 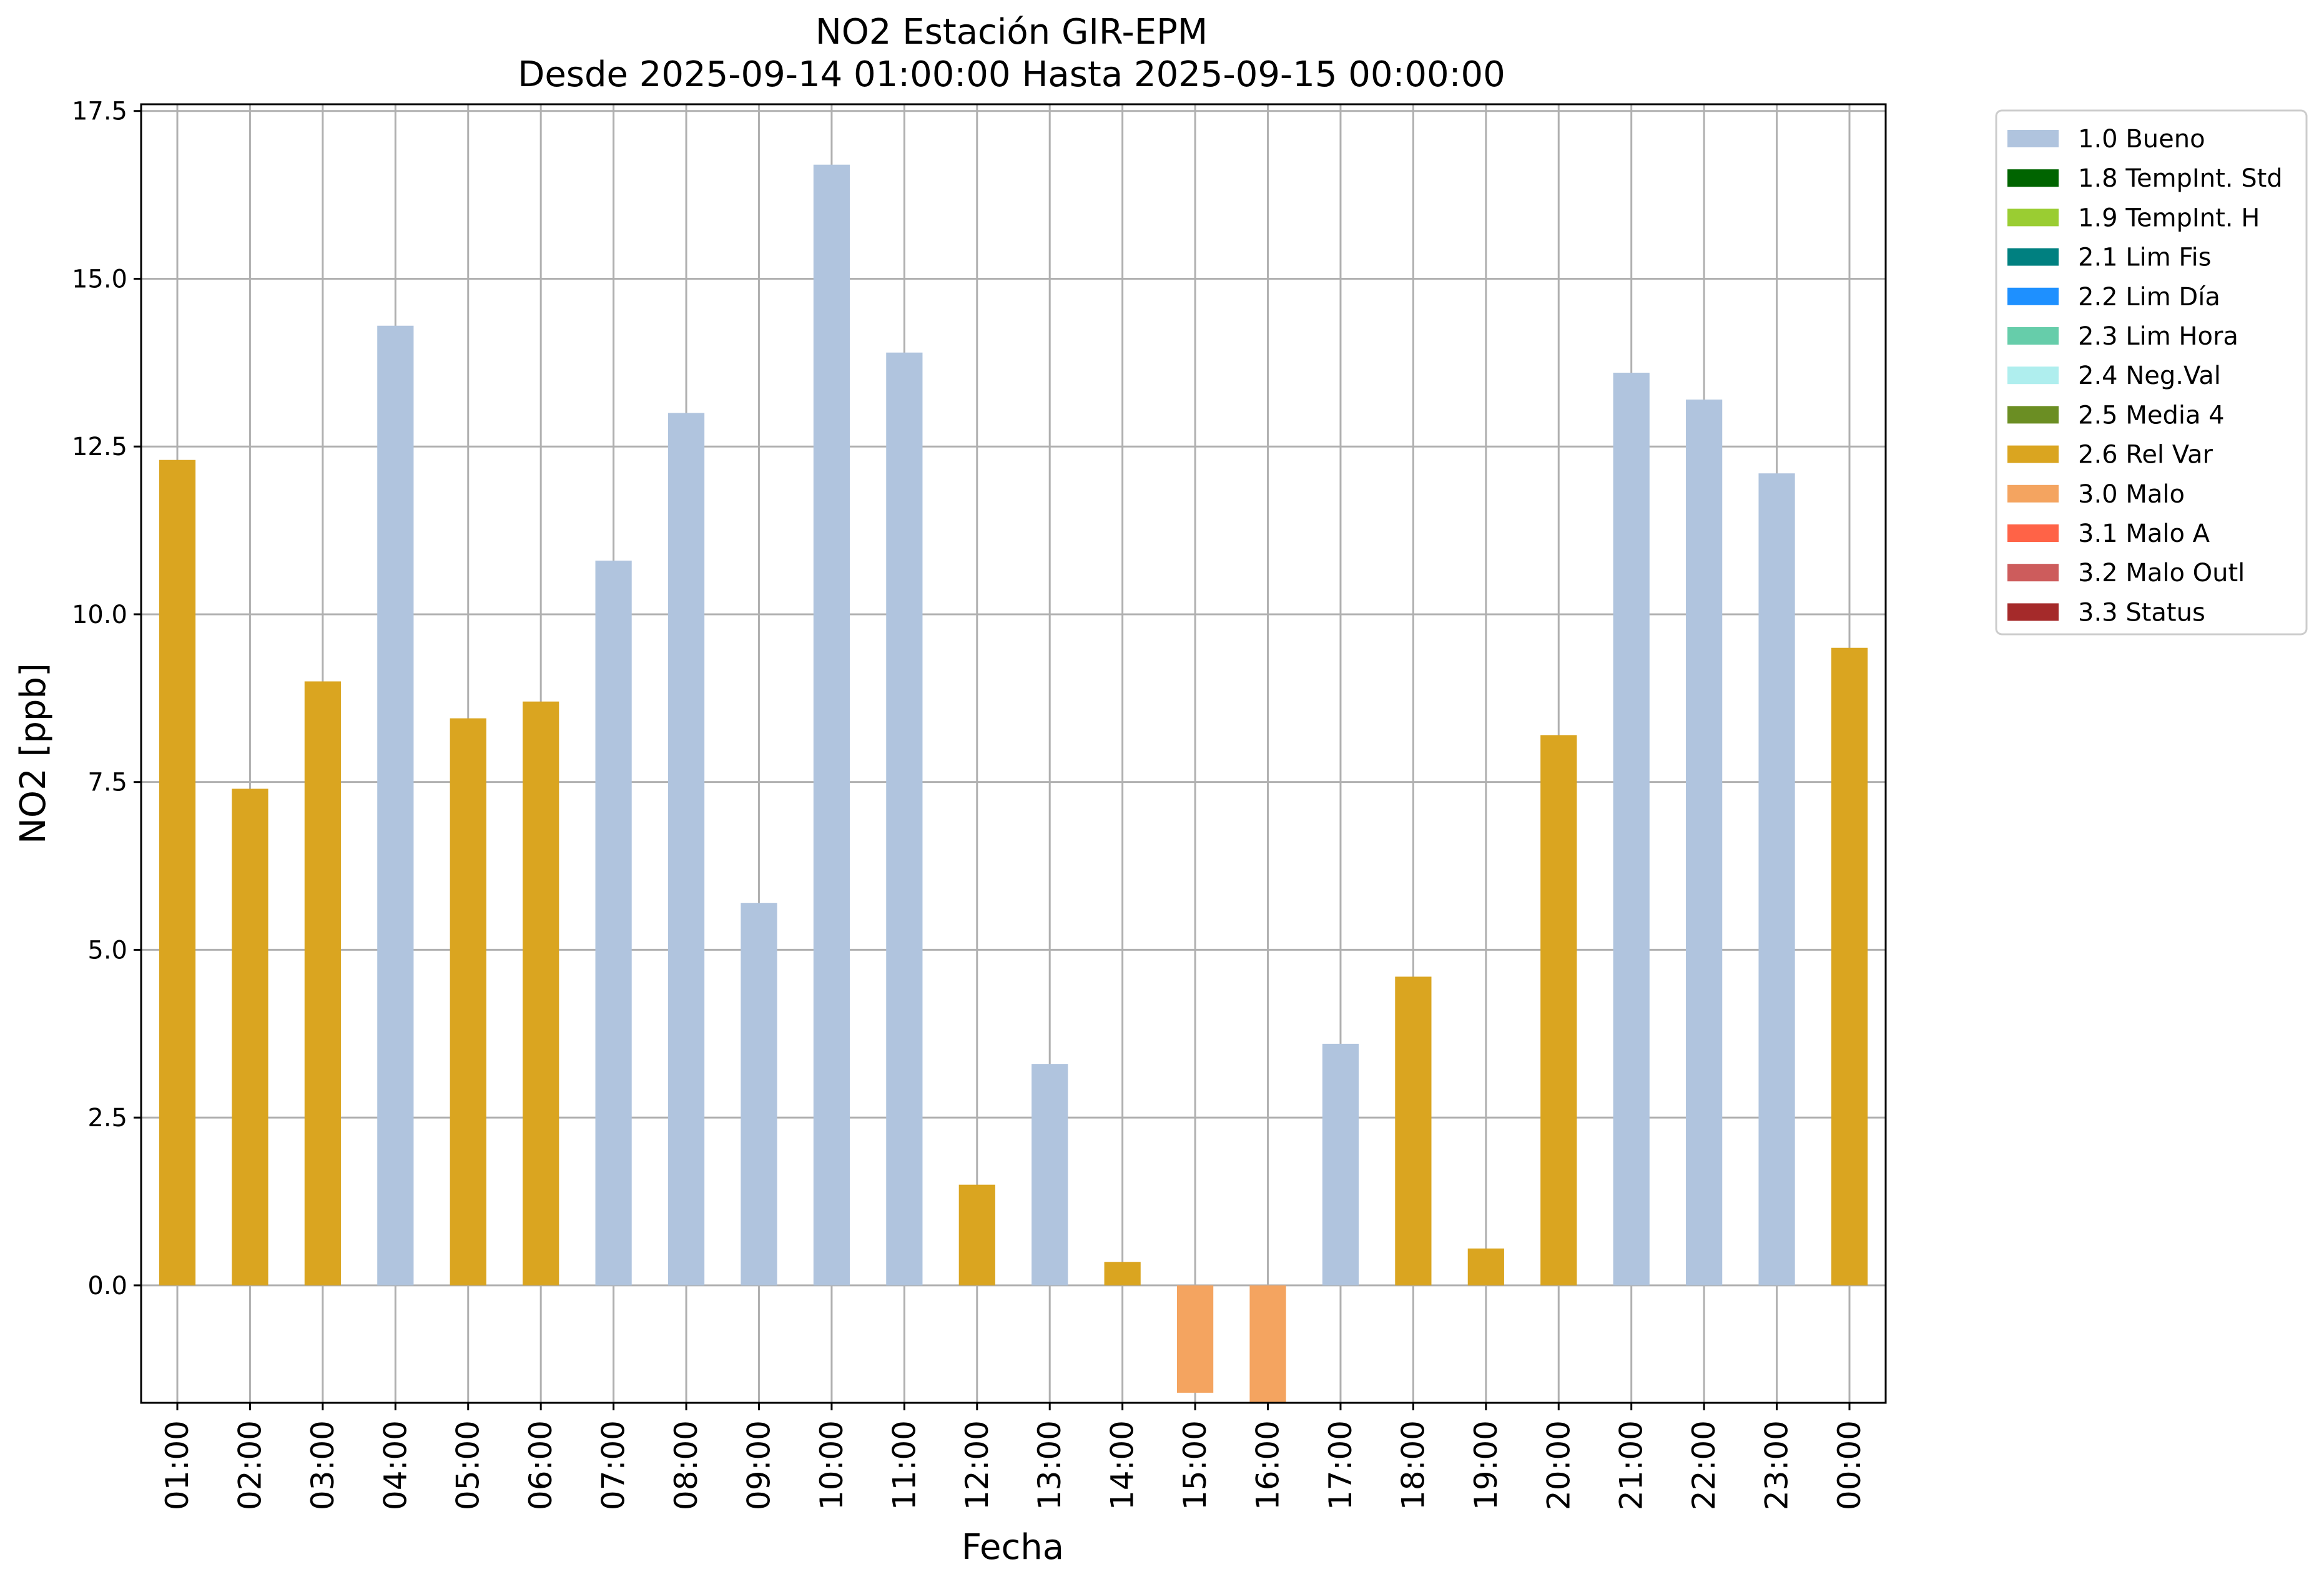 What do you see at coordinates (1013, 1547) in the screenshot?
I see `x-axis-label: Fecha` at bounding box center [1013, 1547].